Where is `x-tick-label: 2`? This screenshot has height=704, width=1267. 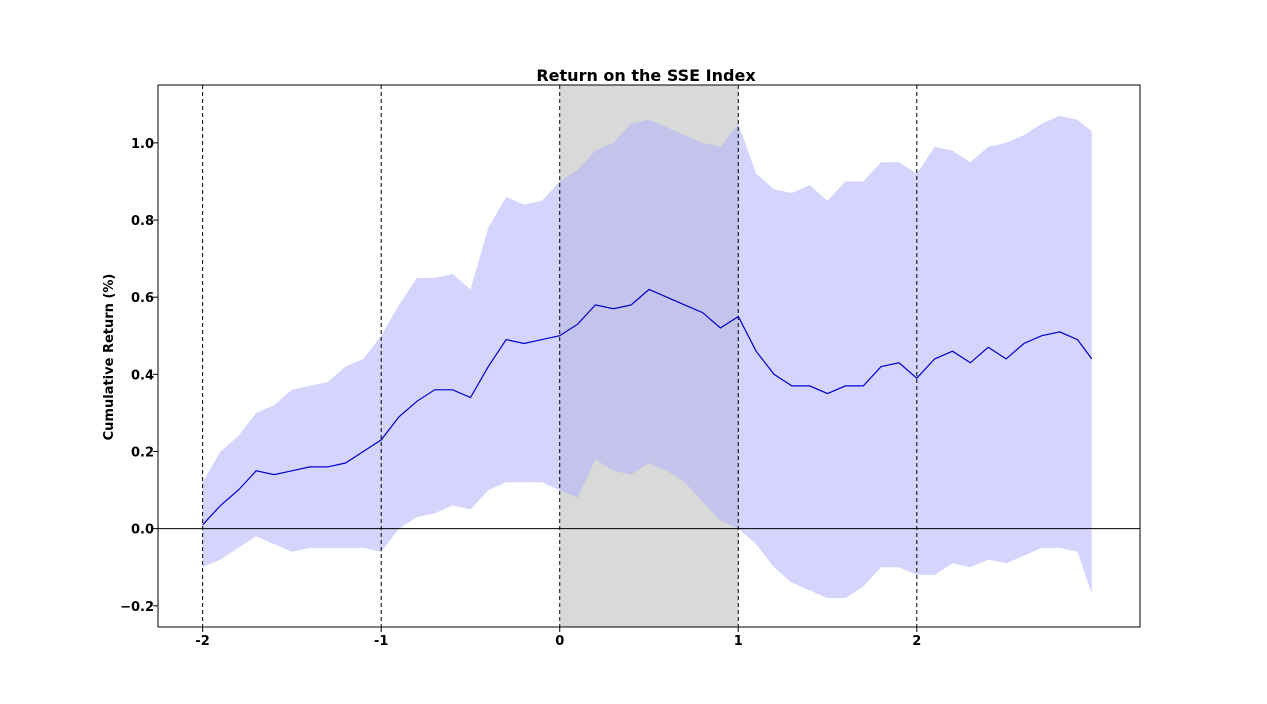 x-tick-label: 2 is located at coordinates (916, 641).